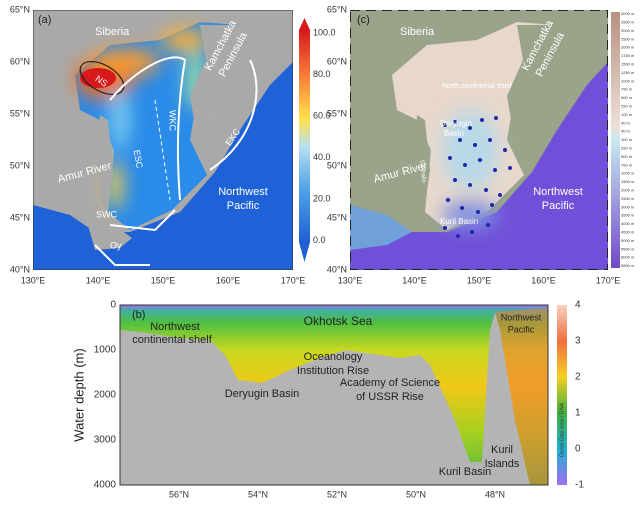  Describe the element at coordinates (333, 357) in the screenshot. I see `feature-label: Oceanology` at that location.